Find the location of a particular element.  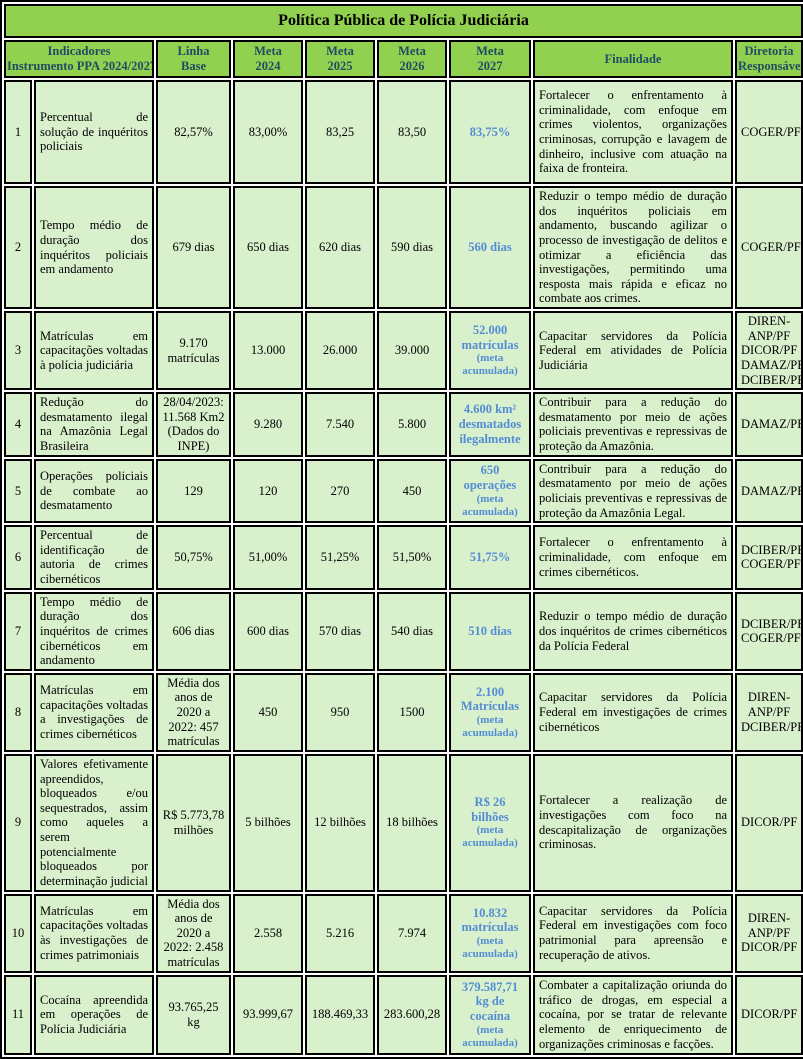

meta-2025-cell: 51,25% is located at coordinates (340, 557).